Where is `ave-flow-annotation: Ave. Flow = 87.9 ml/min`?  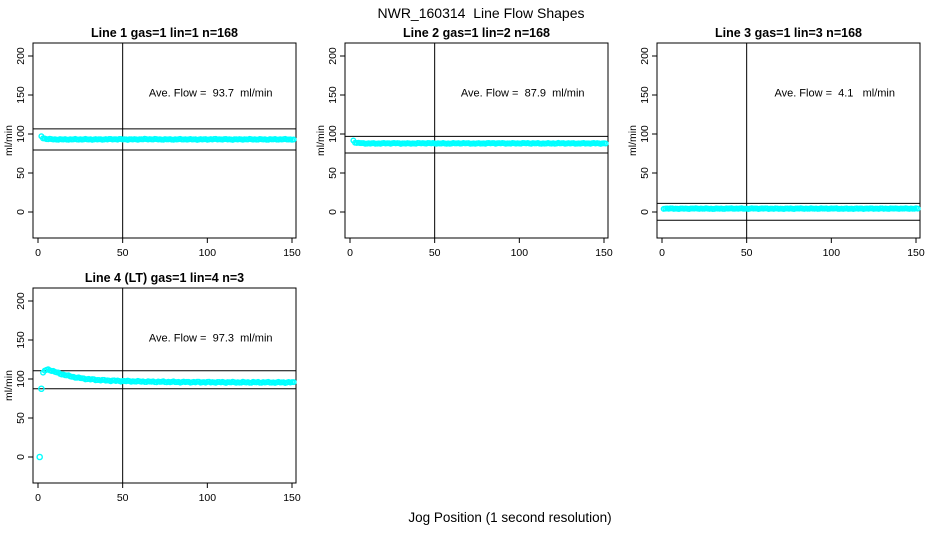
ave-flow-annotation: Ave. Flow = 87.9 ml/min is located at coordinates (523, 93).